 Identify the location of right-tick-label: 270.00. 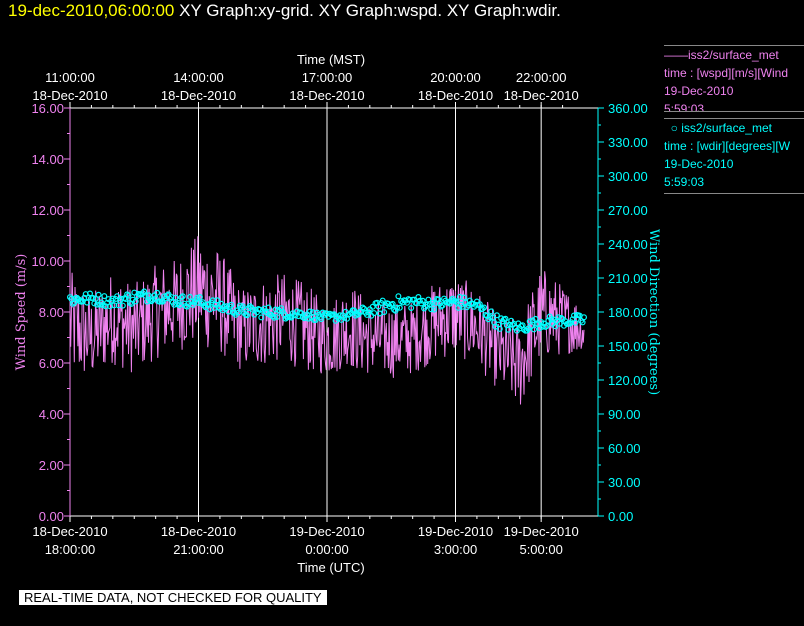
(628, 210).